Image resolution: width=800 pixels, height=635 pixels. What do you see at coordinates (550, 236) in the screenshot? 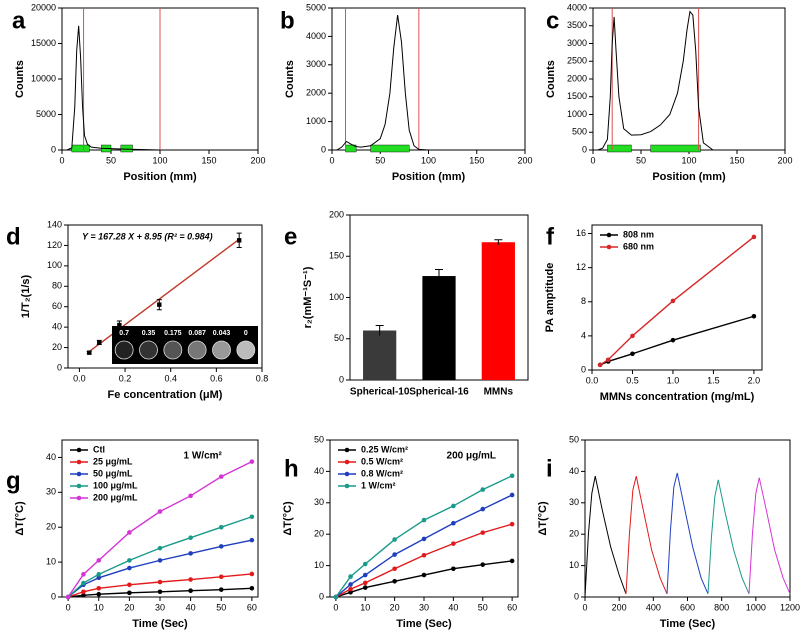
I see `panel-label: f` at bounding box center [550, 236].